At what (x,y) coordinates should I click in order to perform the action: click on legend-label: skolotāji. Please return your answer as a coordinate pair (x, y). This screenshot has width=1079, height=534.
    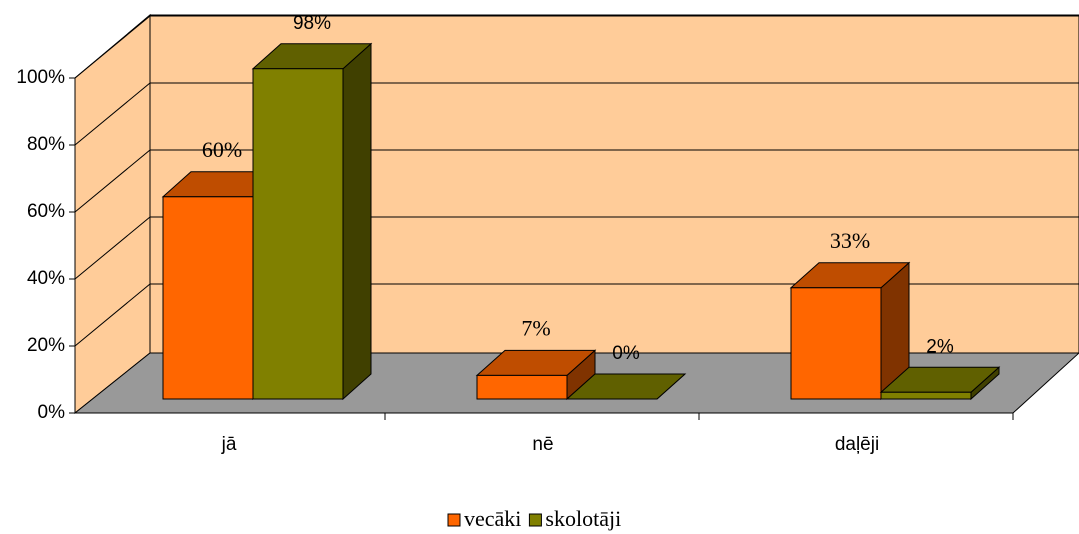
    Looking at the image, I should click on (583, 518).